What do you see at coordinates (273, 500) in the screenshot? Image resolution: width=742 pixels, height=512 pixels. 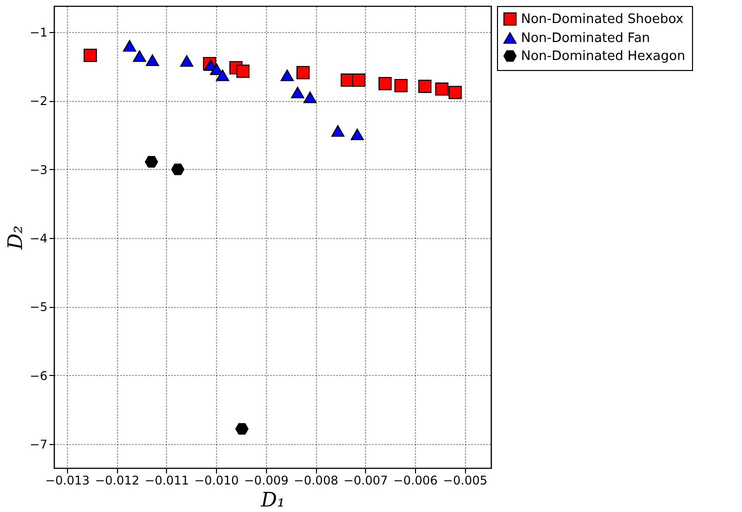 I see `x-axis-title: D₁` at bounding box center [273, 500].